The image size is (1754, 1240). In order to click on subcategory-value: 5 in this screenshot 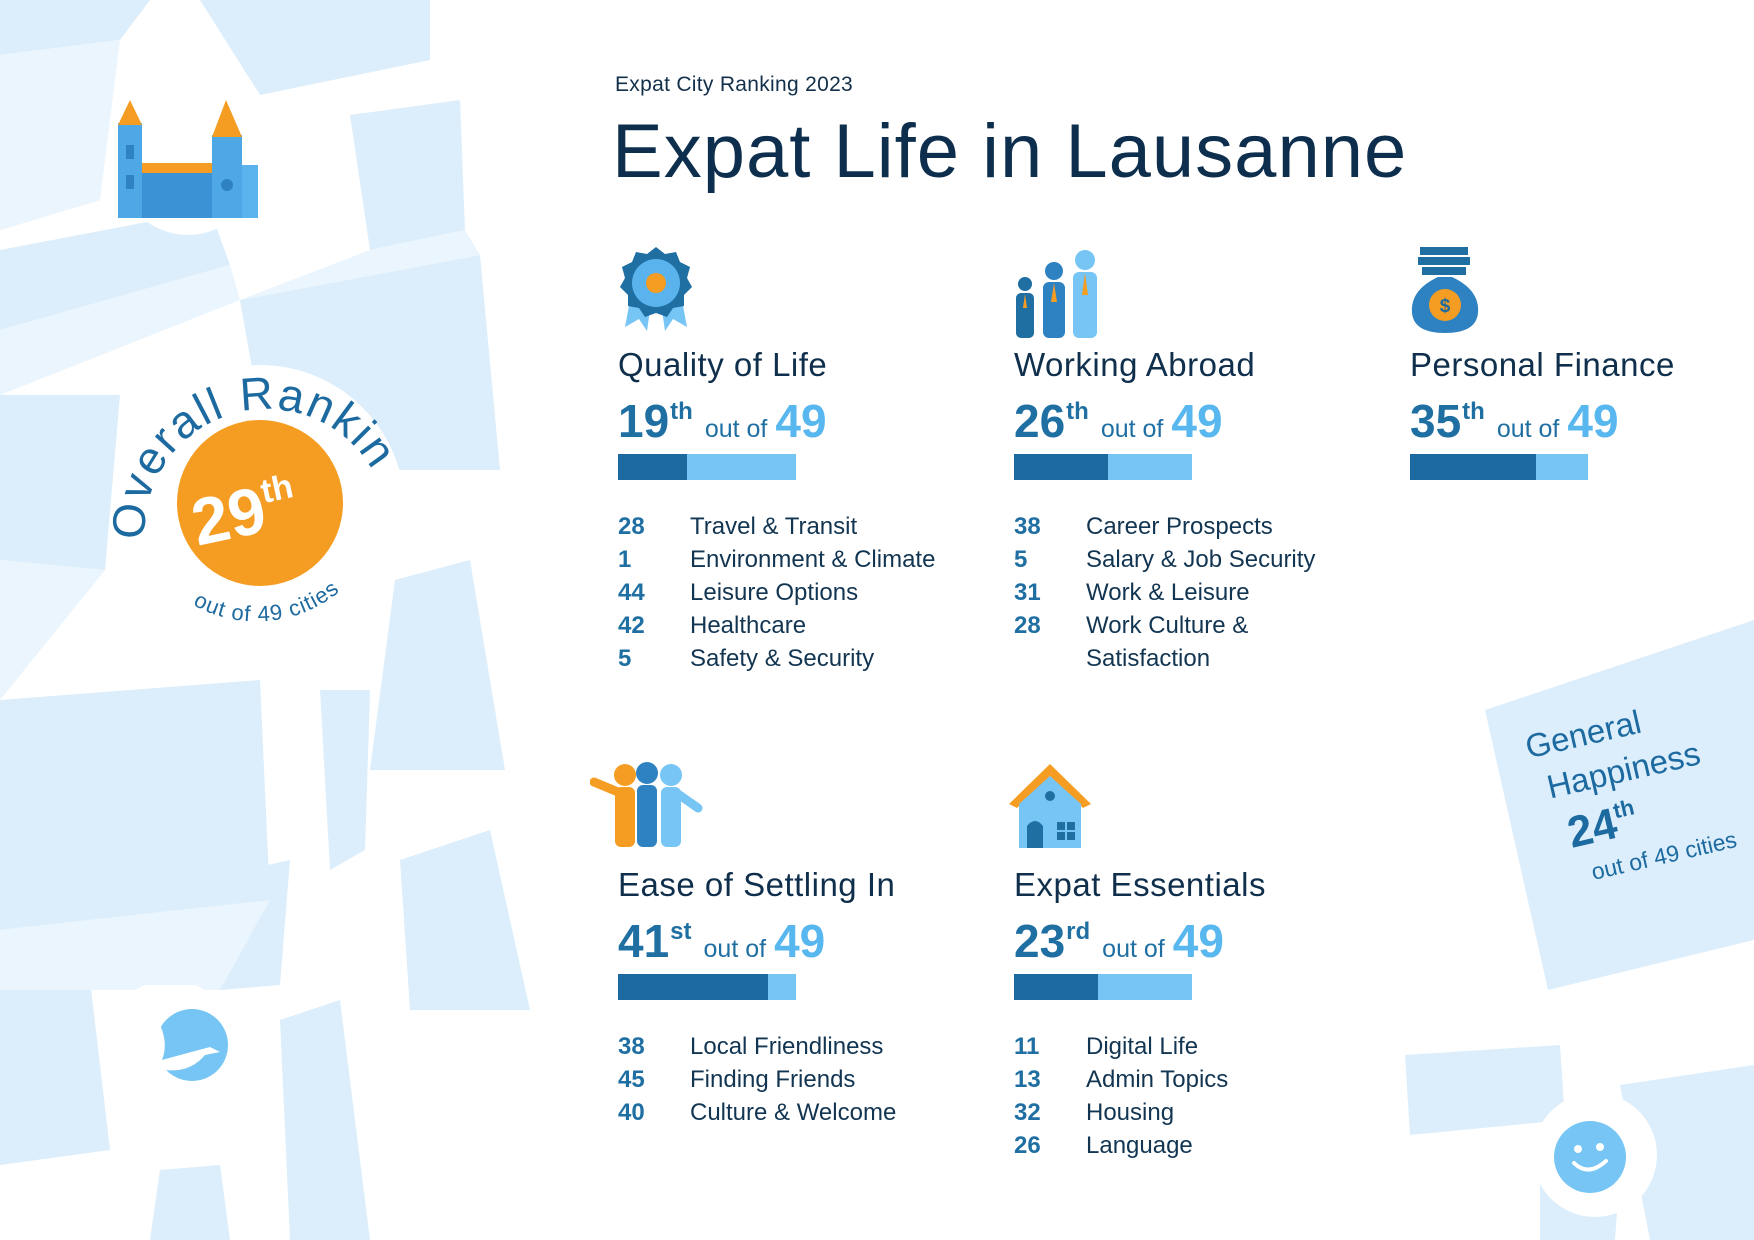, I will do `click(1021, 559)`.